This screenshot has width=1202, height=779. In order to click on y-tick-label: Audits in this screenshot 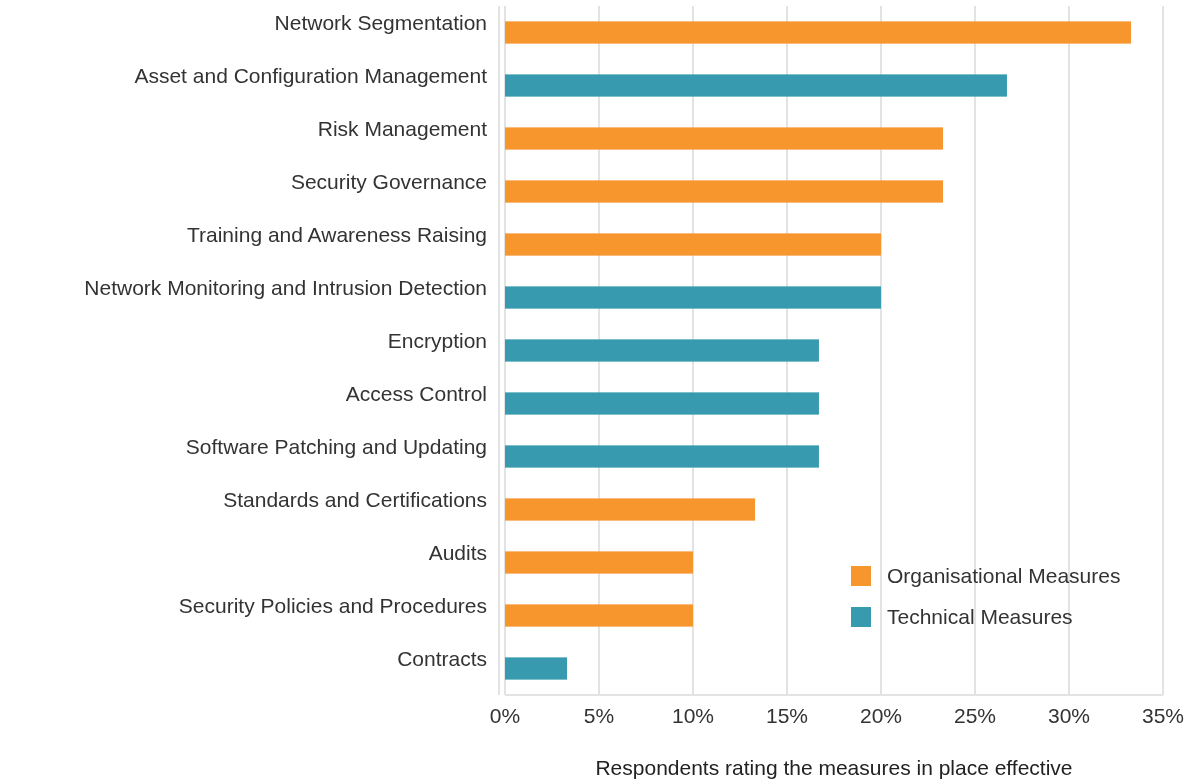, I will do `click(457, 553)`.